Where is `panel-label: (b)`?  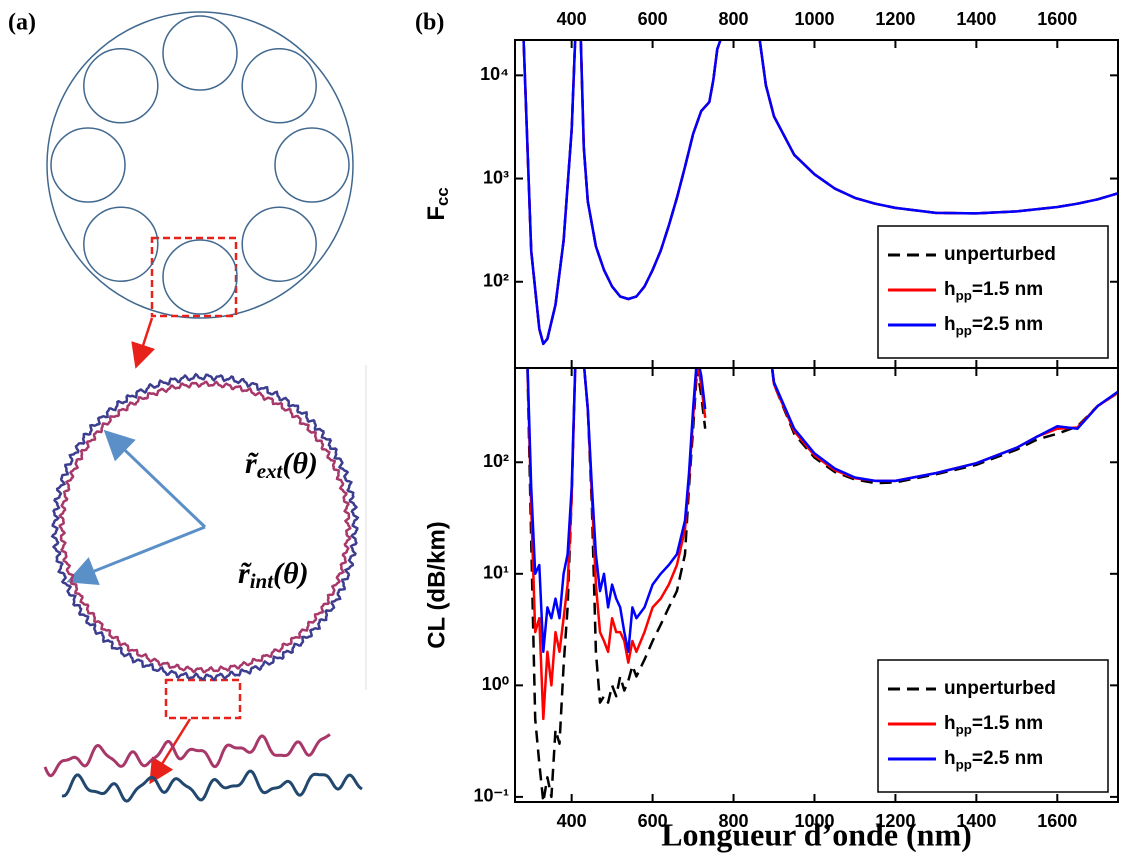
panel-label: (b) is located at coordinates (429, 23).